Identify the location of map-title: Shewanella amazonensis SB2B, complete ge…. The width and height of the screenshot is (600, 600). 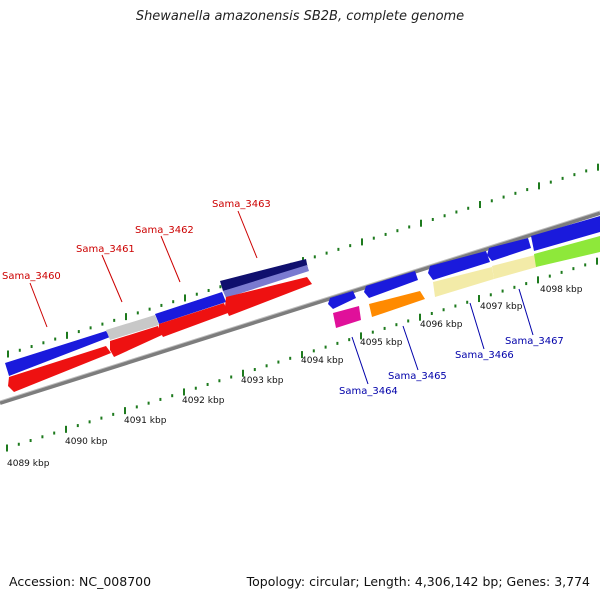
(300, 16).